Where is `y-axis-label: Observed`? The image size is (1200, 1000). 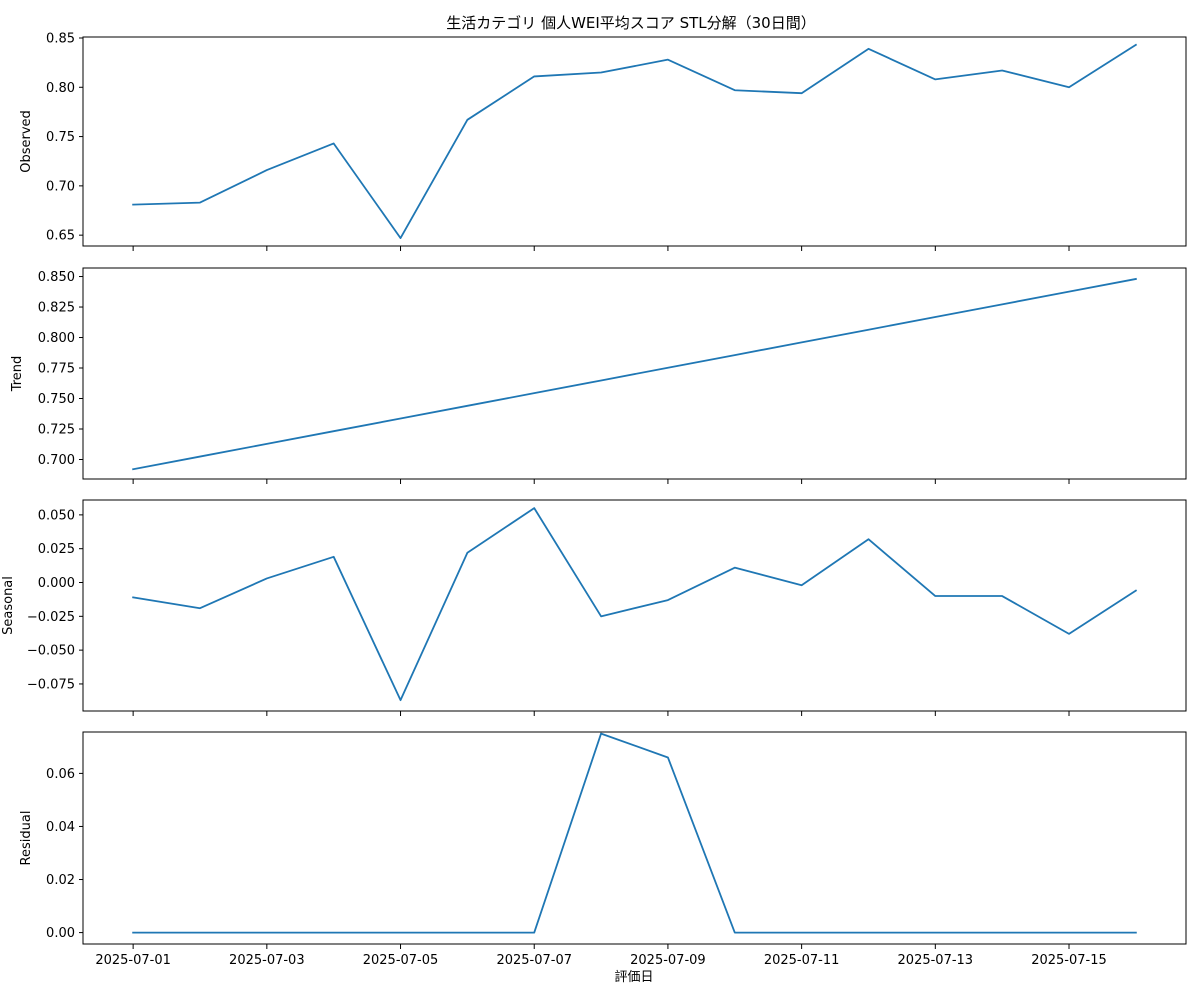
y-axis-label: Observed is located at coordinates (26, 141).